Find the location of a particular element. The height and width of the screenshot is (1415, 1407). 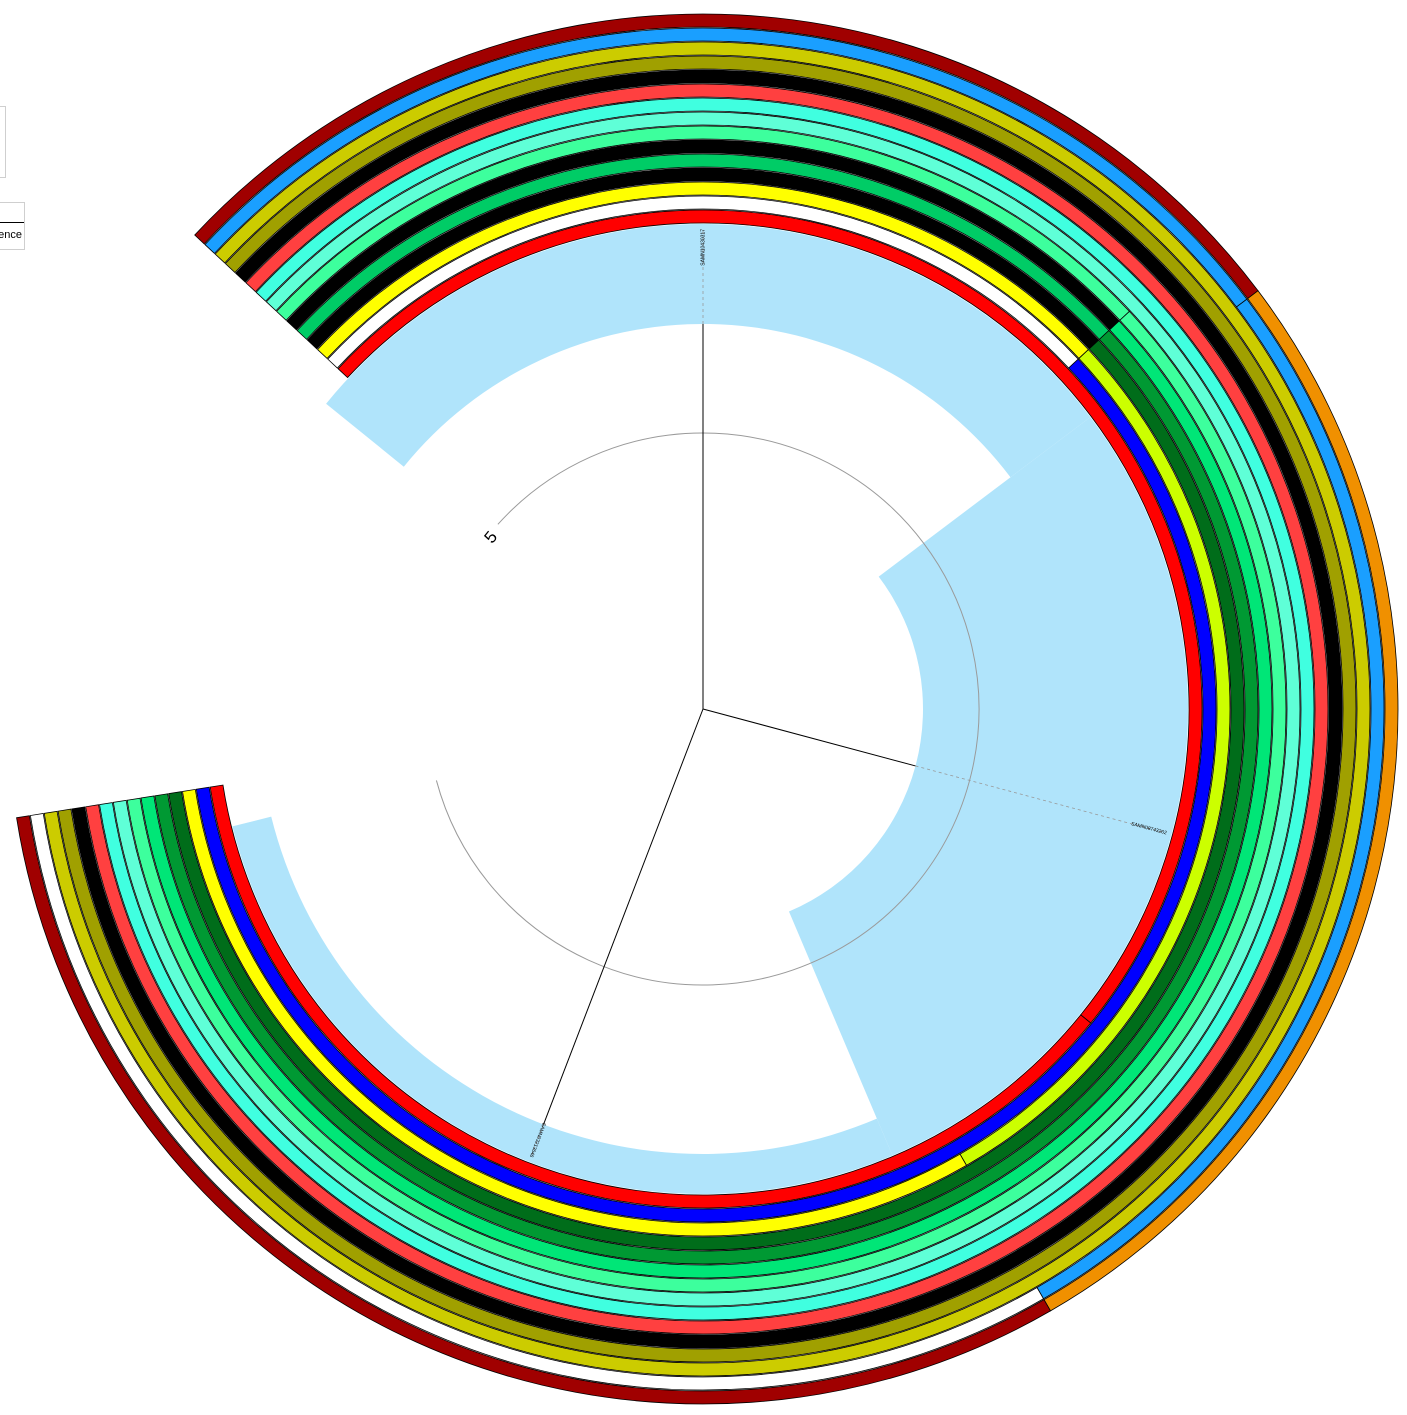

highlight-right is located at coordinates (988, 786).